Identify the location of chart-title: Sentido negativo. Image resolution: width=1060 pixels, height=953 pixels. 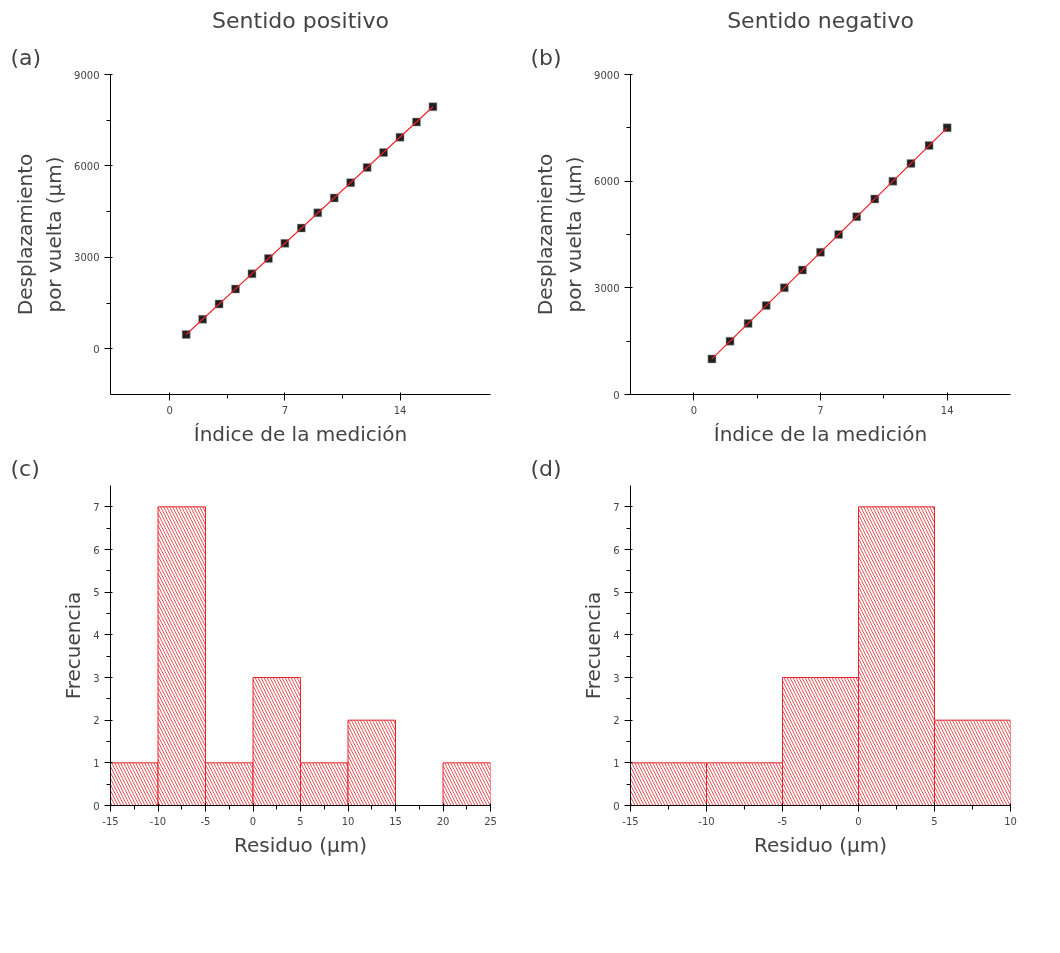
(820, 20).